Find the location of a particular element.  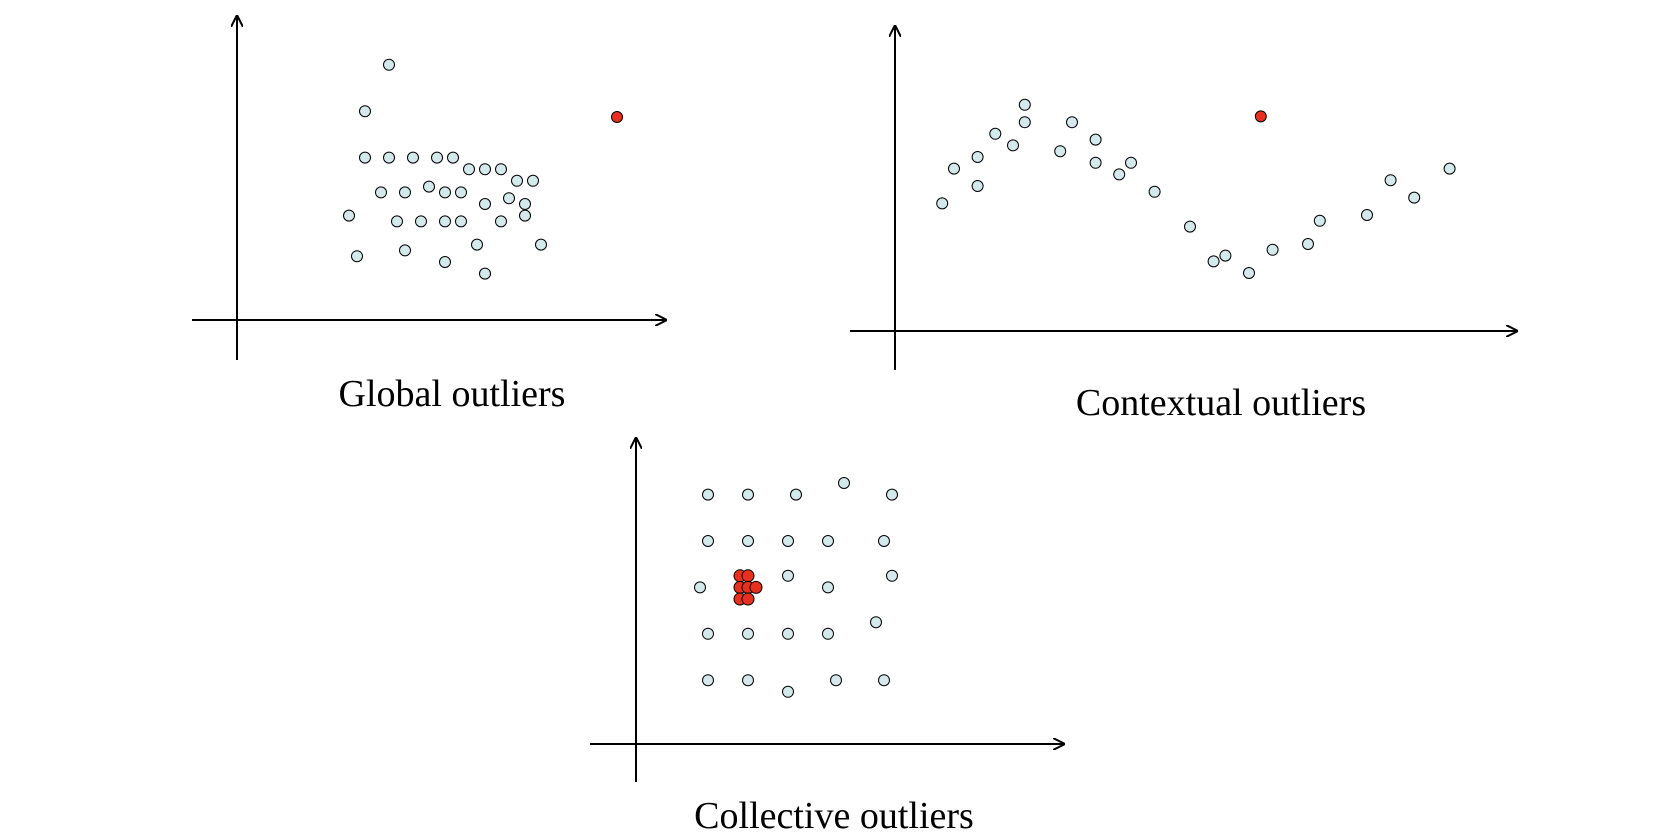

points-contextual is located at coordinates (1196, 188).